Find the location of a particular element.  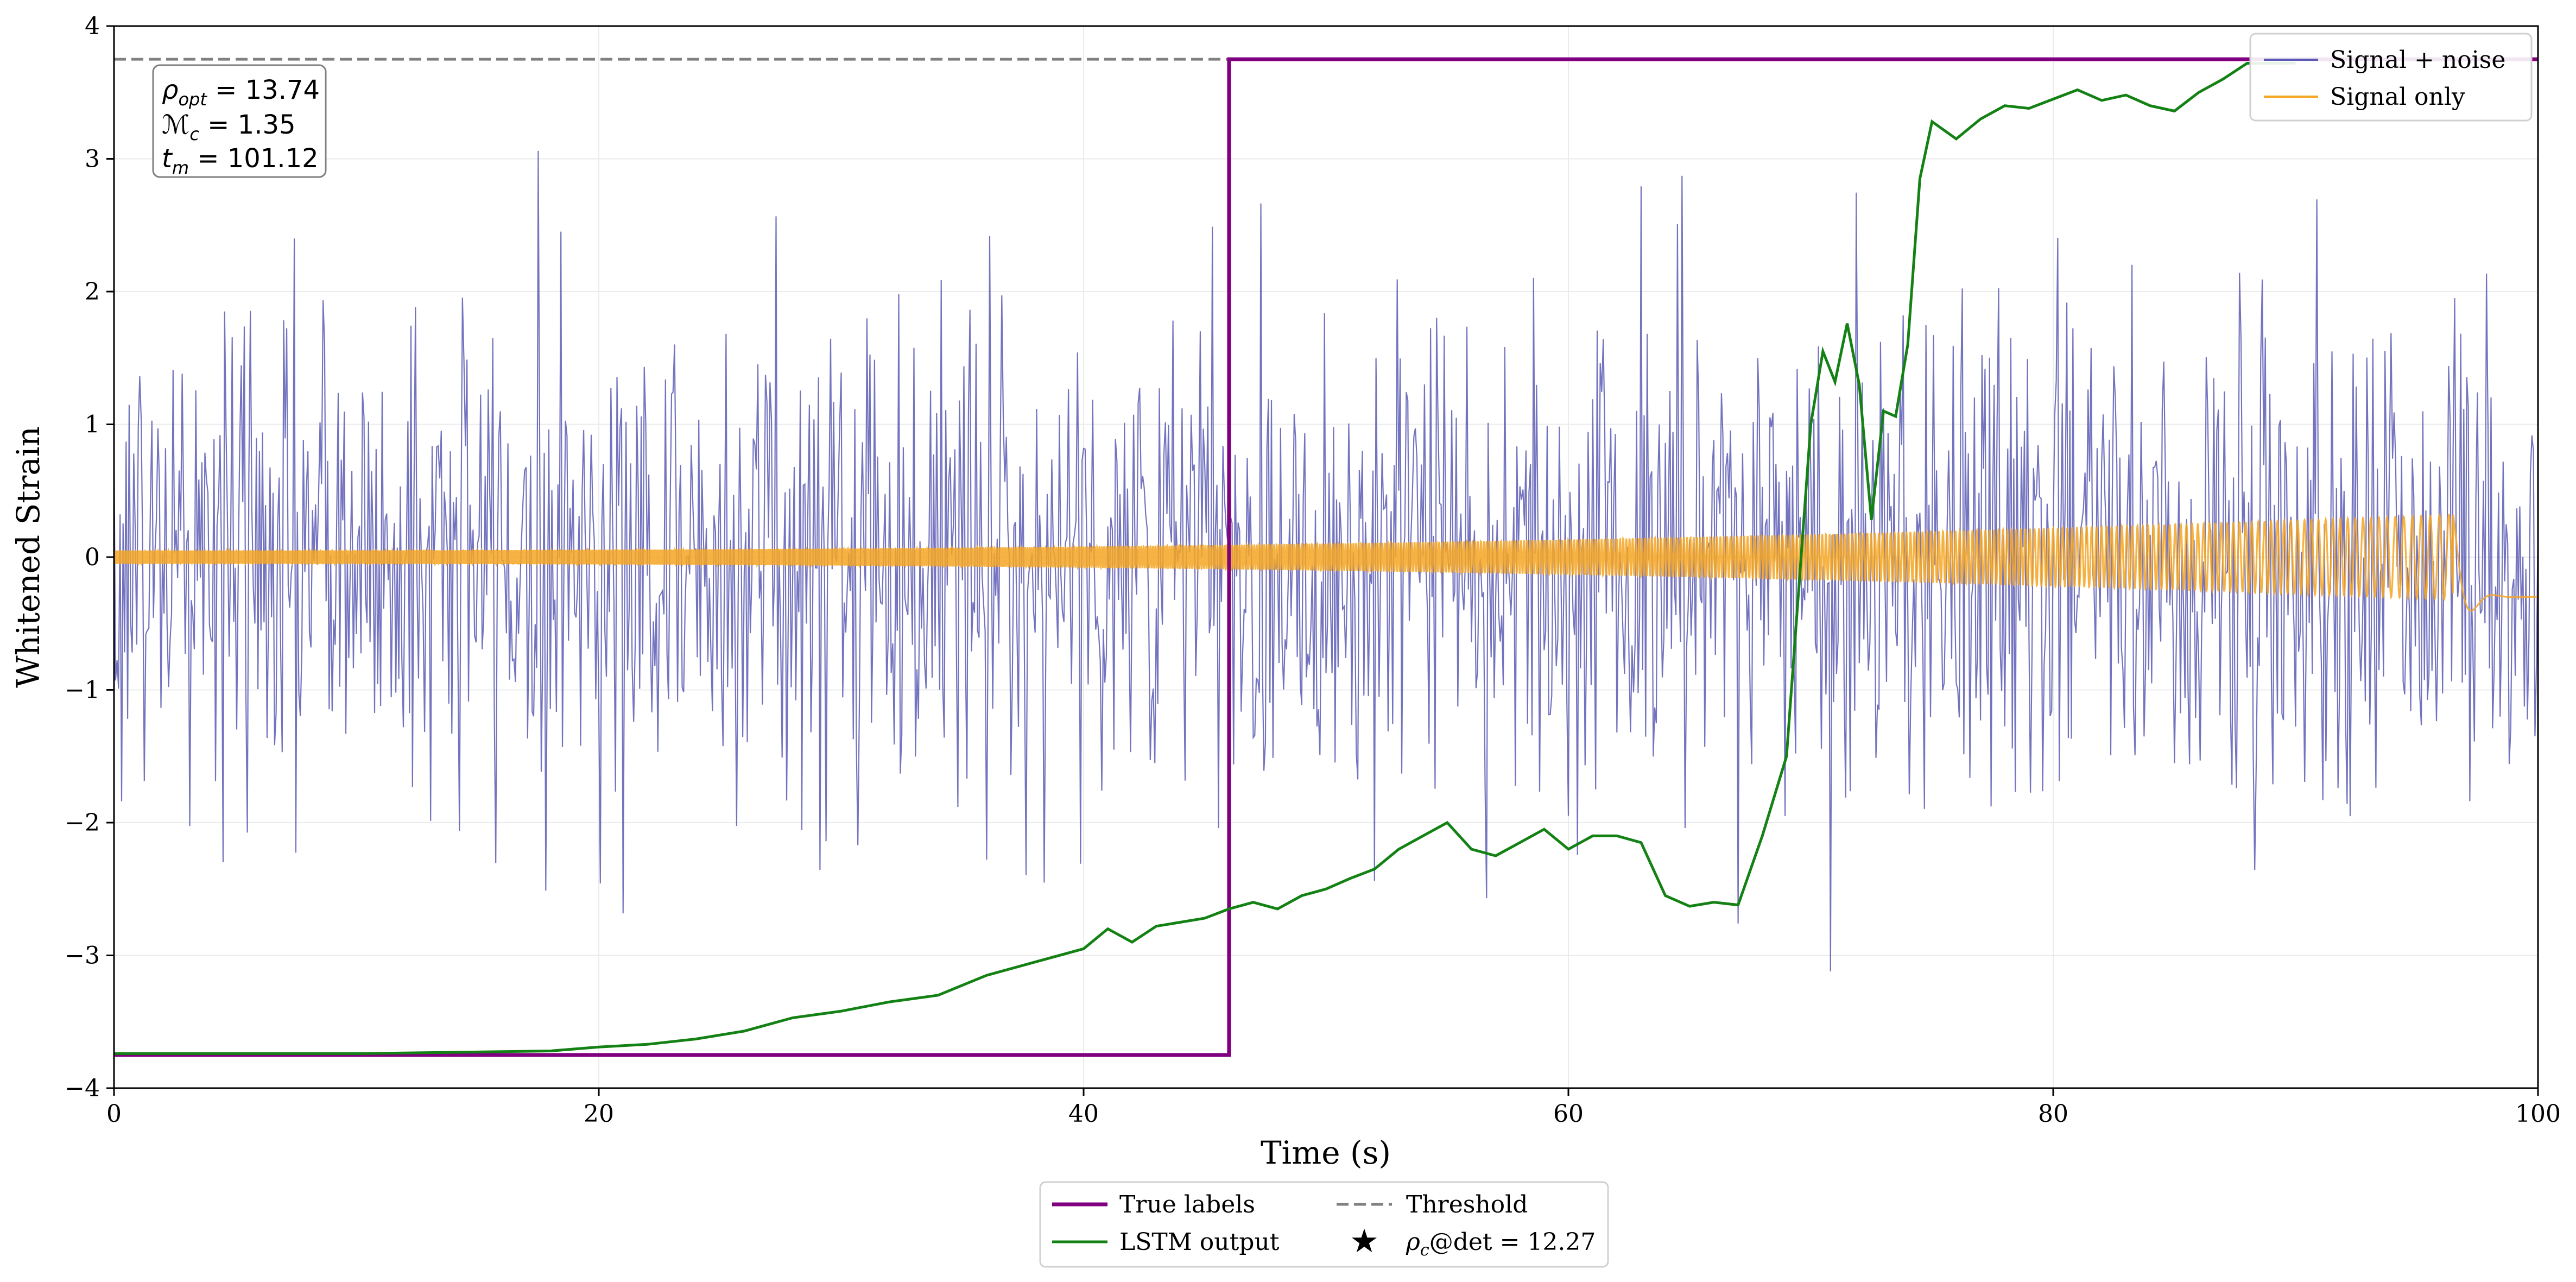

y-tick-label: 3 is located at coordinates (92, 159).